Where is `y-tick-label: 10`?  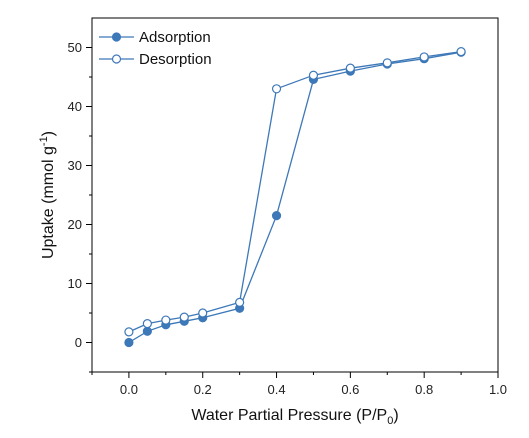 y-tick-label: 10 is located at coordinates (75, 283).